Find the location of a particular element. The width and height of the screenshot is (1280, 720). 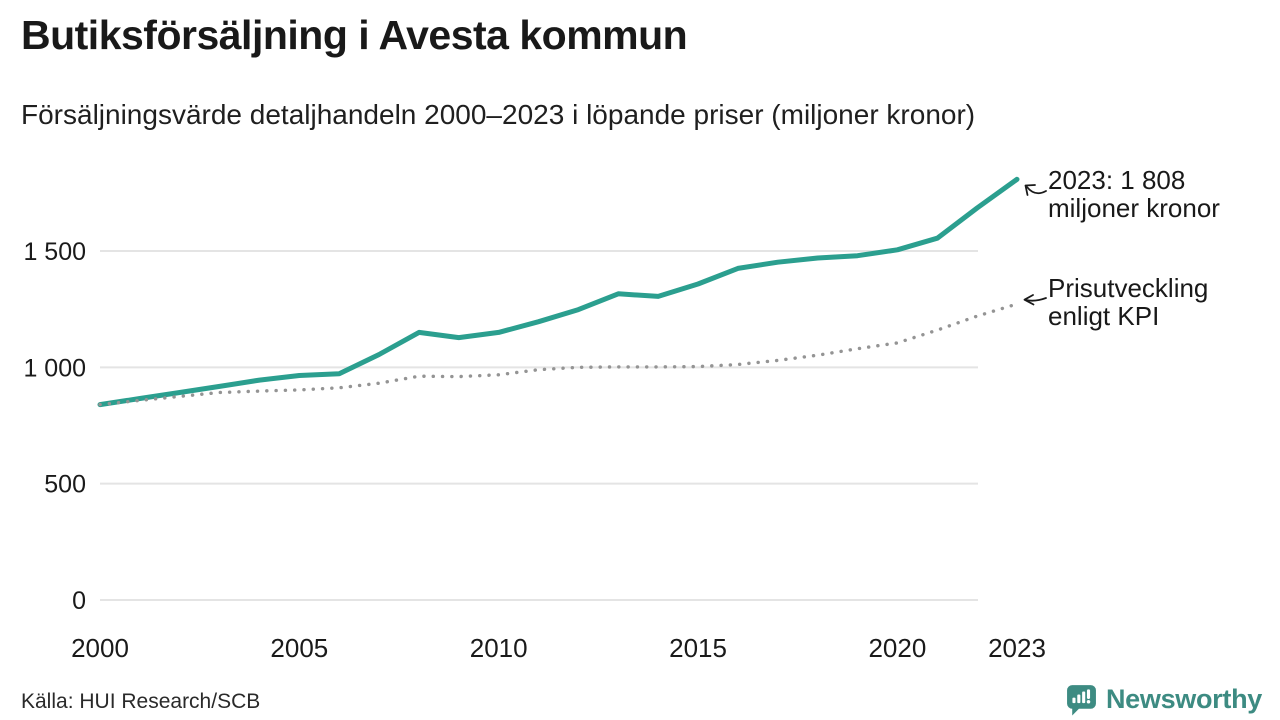

annotation-sales-2023: 2023: 1 808 miljoner kronor is located at coordinates (1134, 194).